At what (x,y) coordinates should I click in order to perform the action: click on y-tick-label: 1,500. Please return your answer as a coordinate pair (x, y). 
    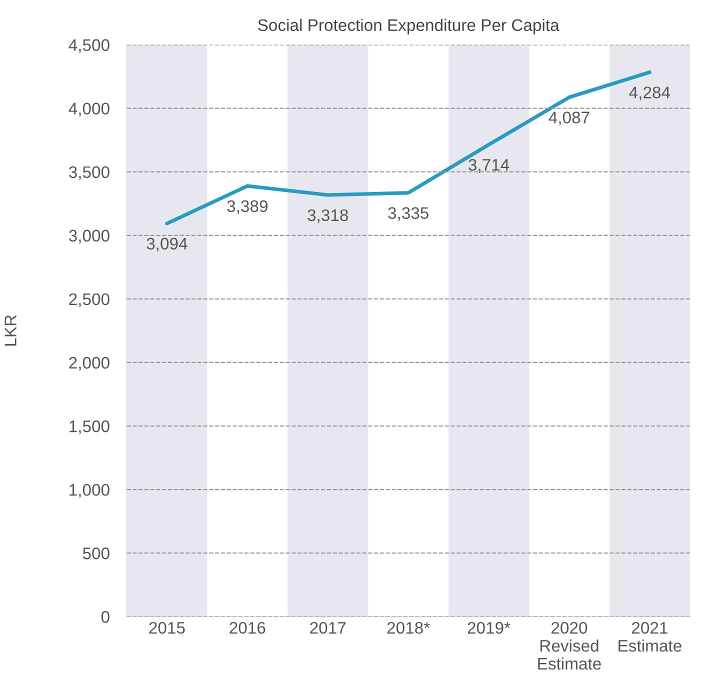
    Looking at the image, I should click on (90, 427).